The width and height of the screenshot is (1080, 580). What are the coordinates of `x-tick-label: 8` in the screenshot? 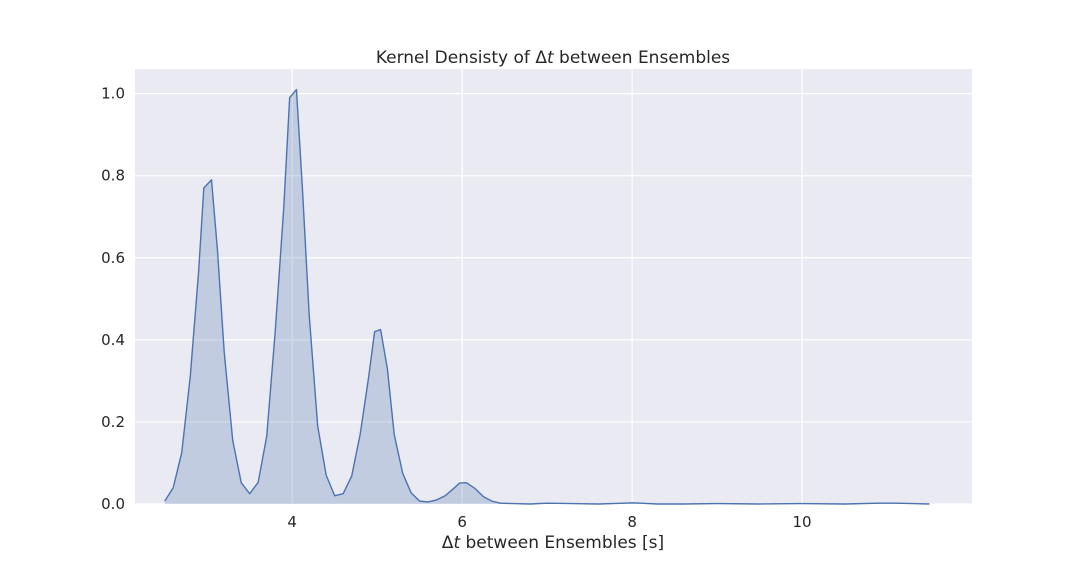 It's located at (632, 522).